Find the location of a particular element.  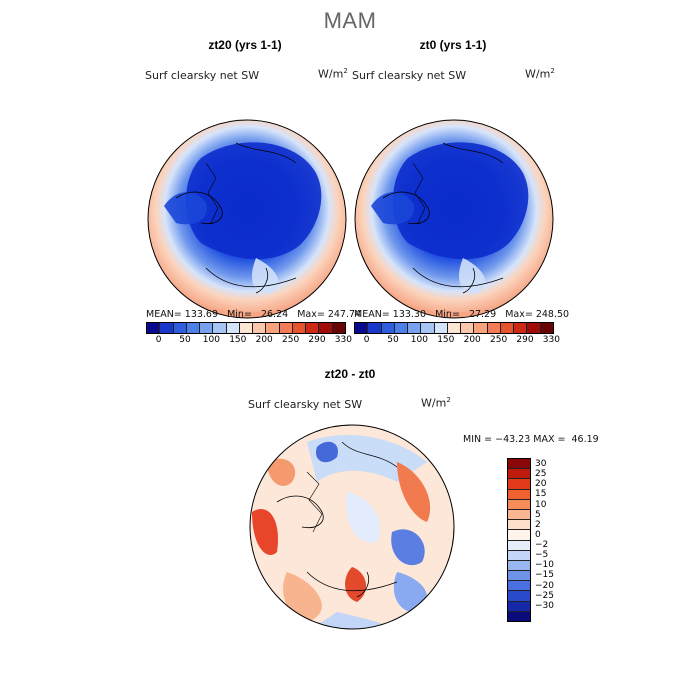

panel-title-diff: zt20 - zt0 is located at coordinates (350, 374).